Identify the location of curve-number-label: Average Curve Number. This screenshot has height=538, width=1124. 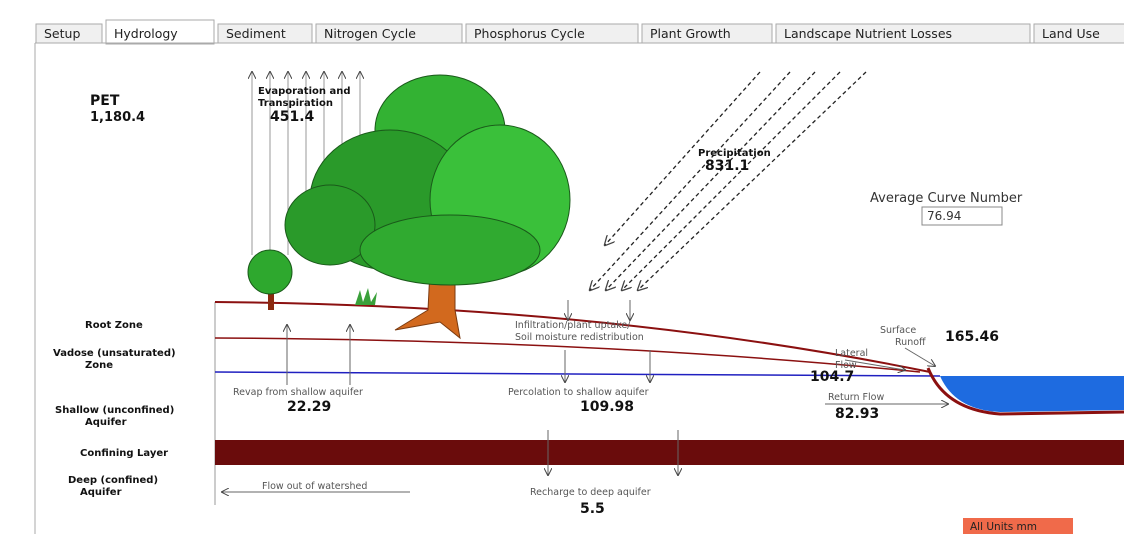
(946, 198).